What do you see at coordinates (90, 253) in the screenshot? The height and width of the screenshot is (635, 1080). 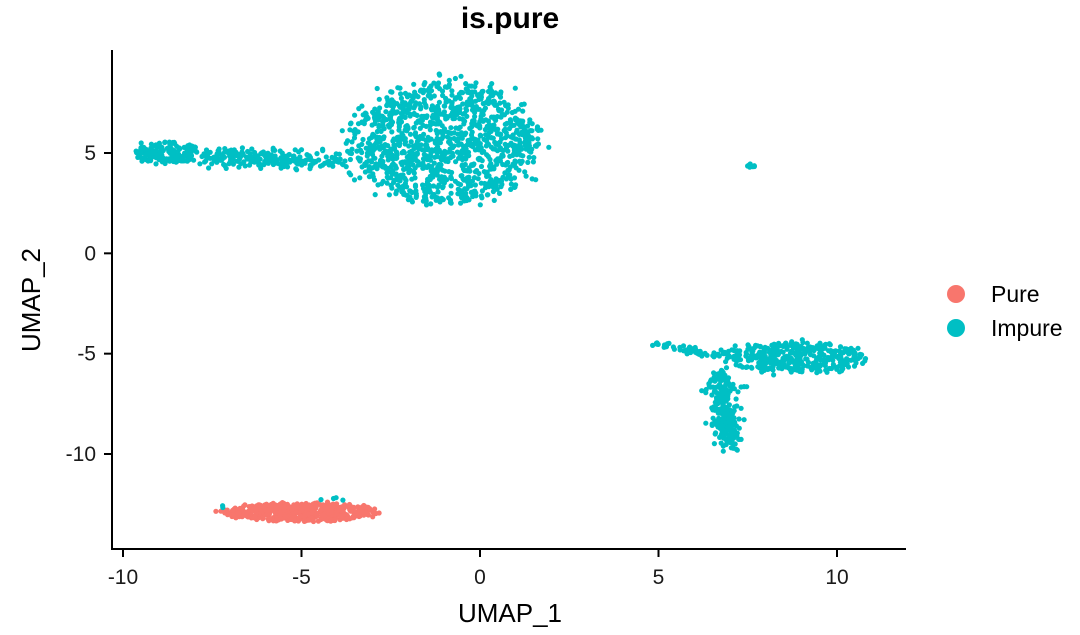 I see `y-tick-label: 0` at bounding box center [90, 253].